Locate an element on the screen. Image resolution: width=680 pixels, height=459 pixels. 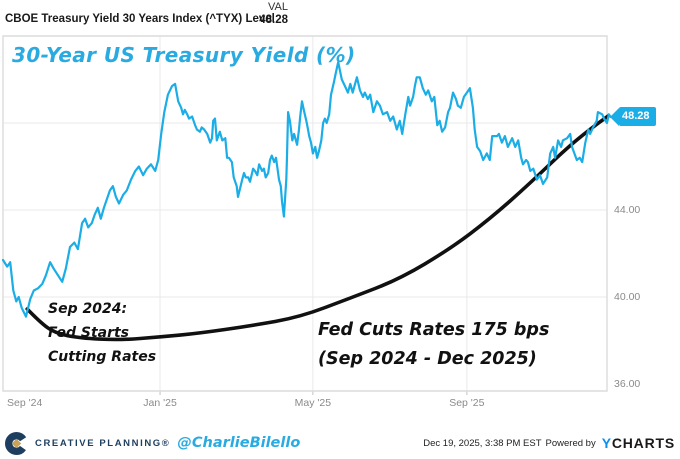
twitter-handle: @CharlieBilello is located at coordinates (239, 443).